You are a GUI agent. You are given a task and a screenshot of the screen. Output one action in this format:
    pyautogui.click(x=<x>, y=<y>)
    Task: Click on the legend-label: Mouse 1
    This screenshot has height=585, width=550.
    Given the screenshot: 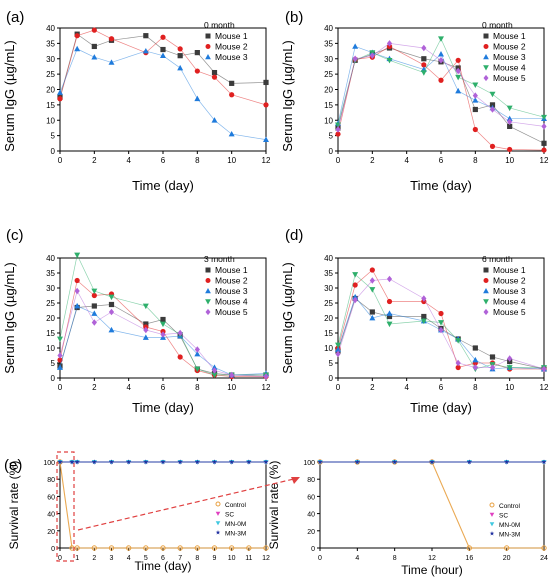 What is the action you would take?
    pyautogui.click(x=509, y=270)
    